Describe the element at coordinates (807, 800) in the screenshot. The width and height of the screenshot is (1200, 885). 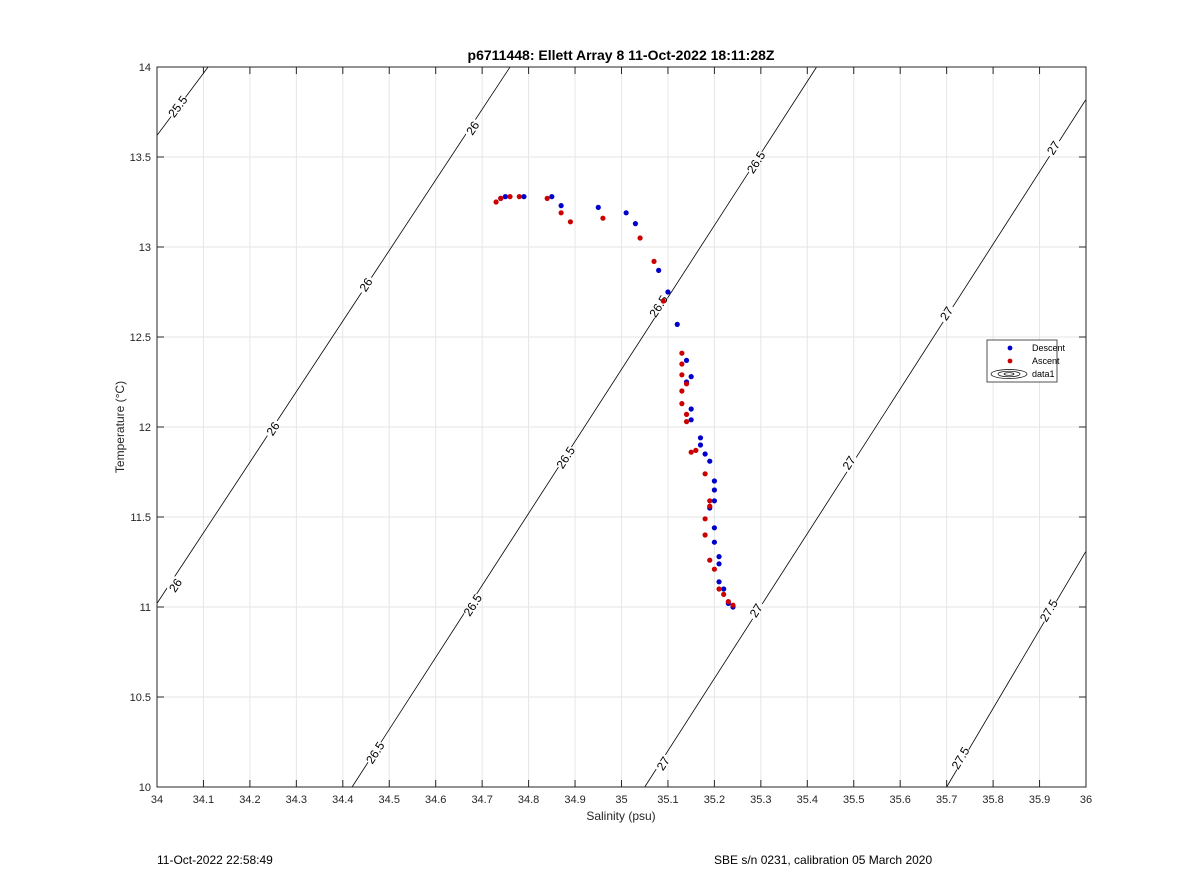
I see `x-tick-label: 35.4` at that location.